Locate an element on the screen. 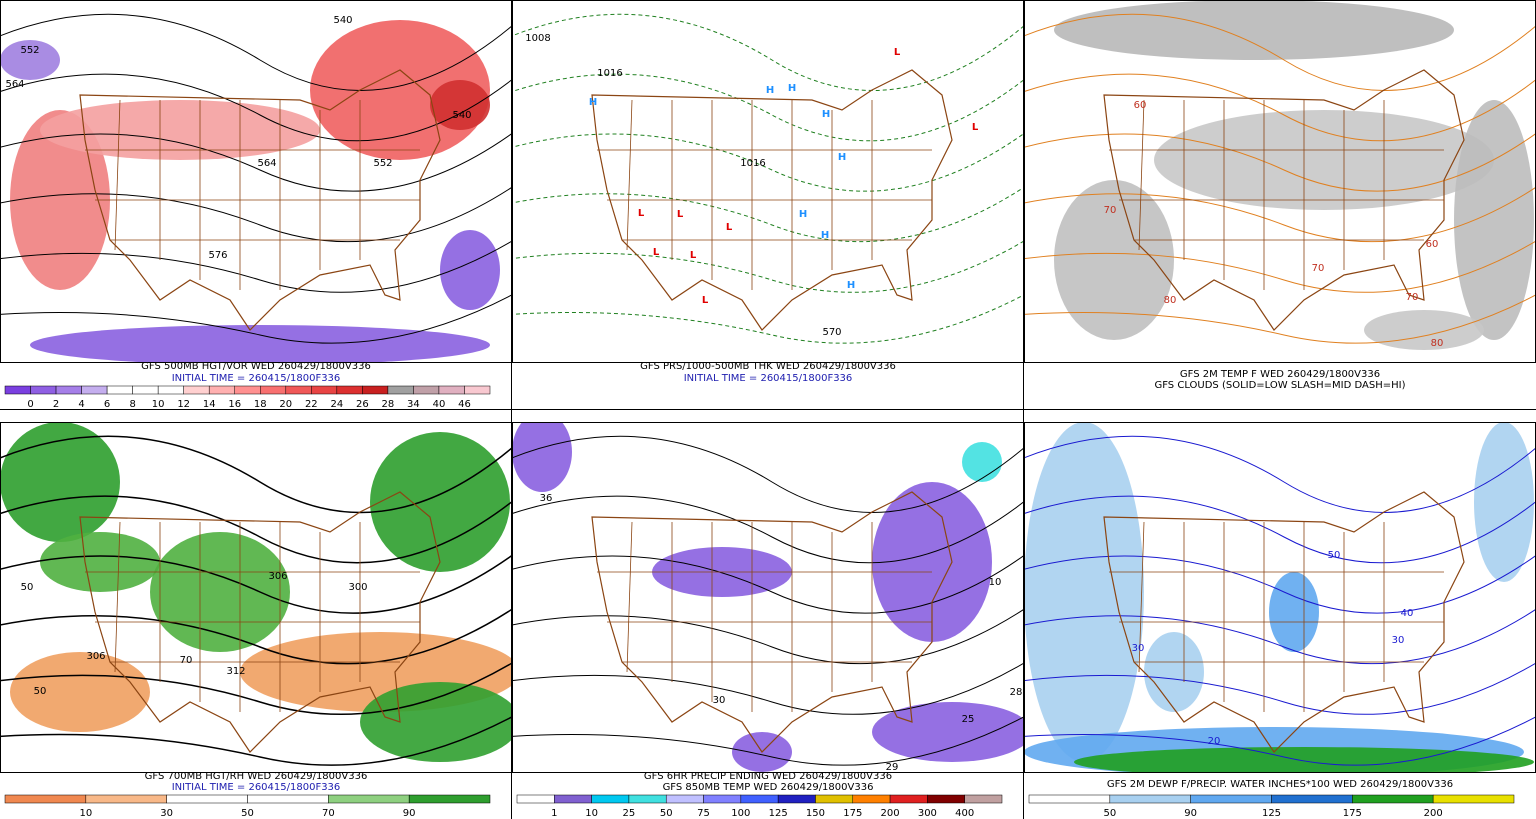 This screenshot has height=819, width=1536. map: 36 29 25 28 10 30 is located at coordinates (768, 597).